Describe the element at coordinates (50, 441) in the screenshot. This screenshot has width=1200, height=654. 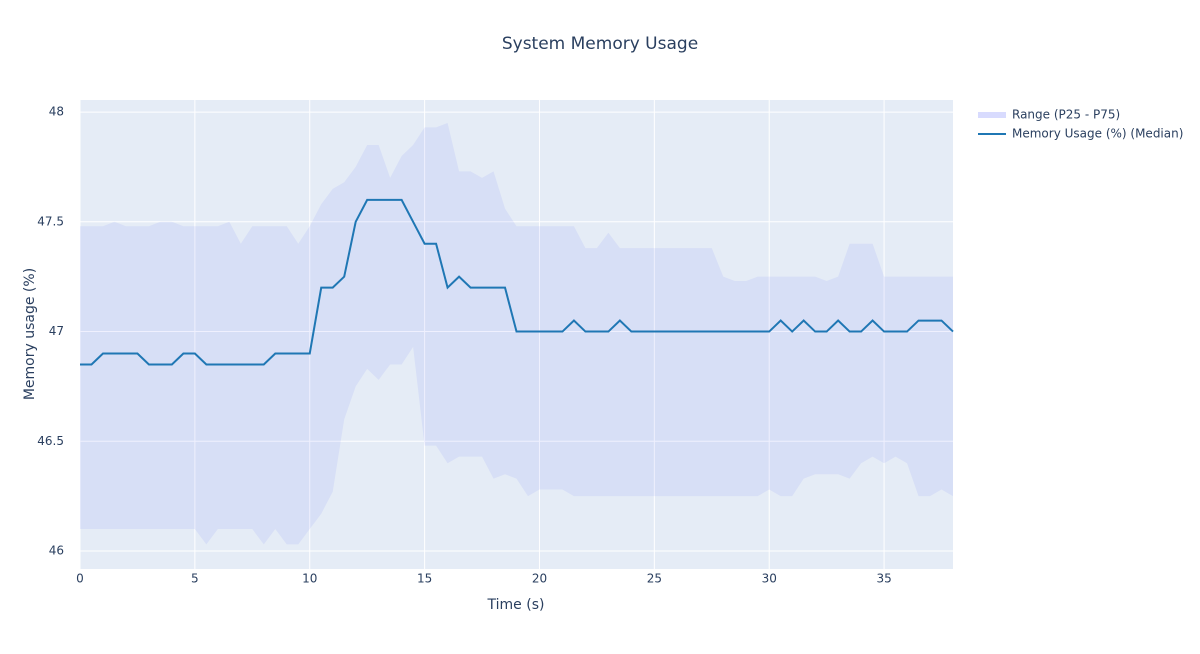
I see `y-tick-label: 46.5` at that location.